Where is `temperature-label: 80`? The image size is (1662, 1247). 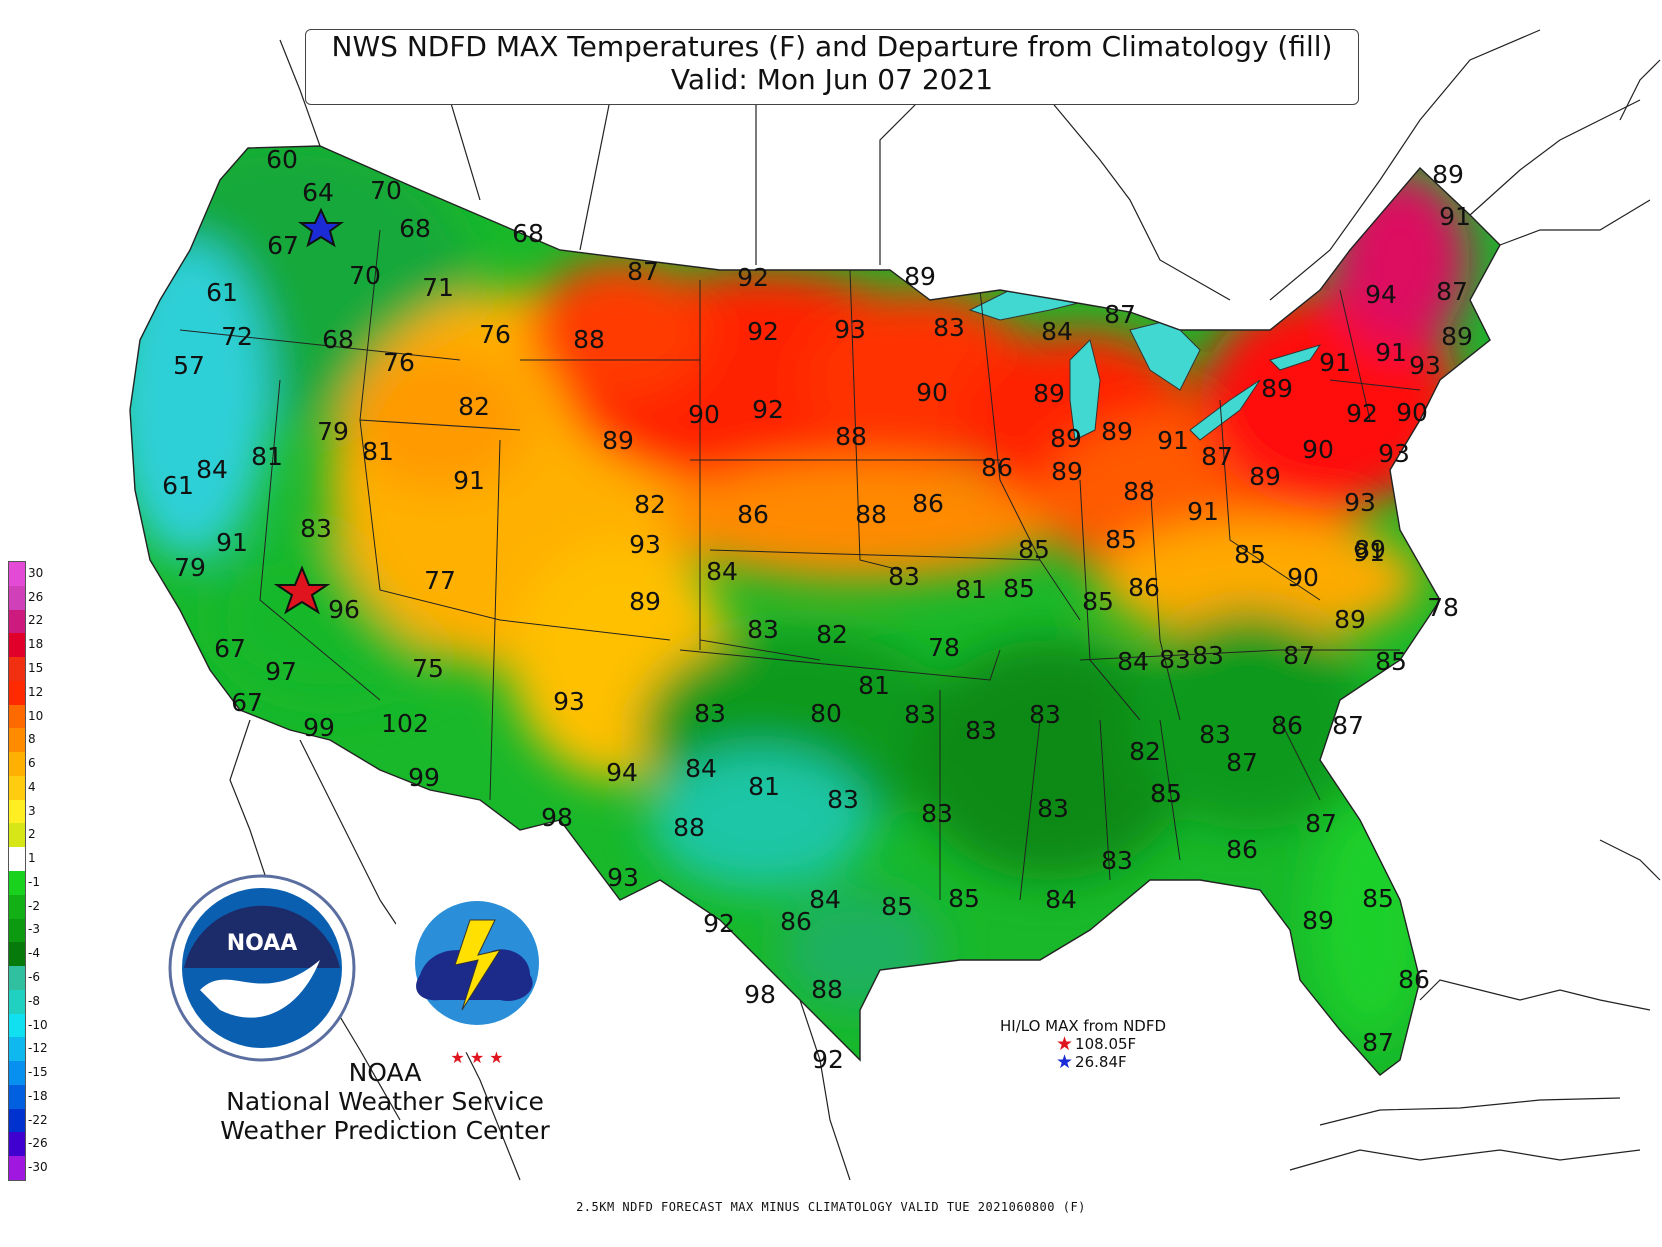
temperature-label: 80 is located at coordinates (826, 713).